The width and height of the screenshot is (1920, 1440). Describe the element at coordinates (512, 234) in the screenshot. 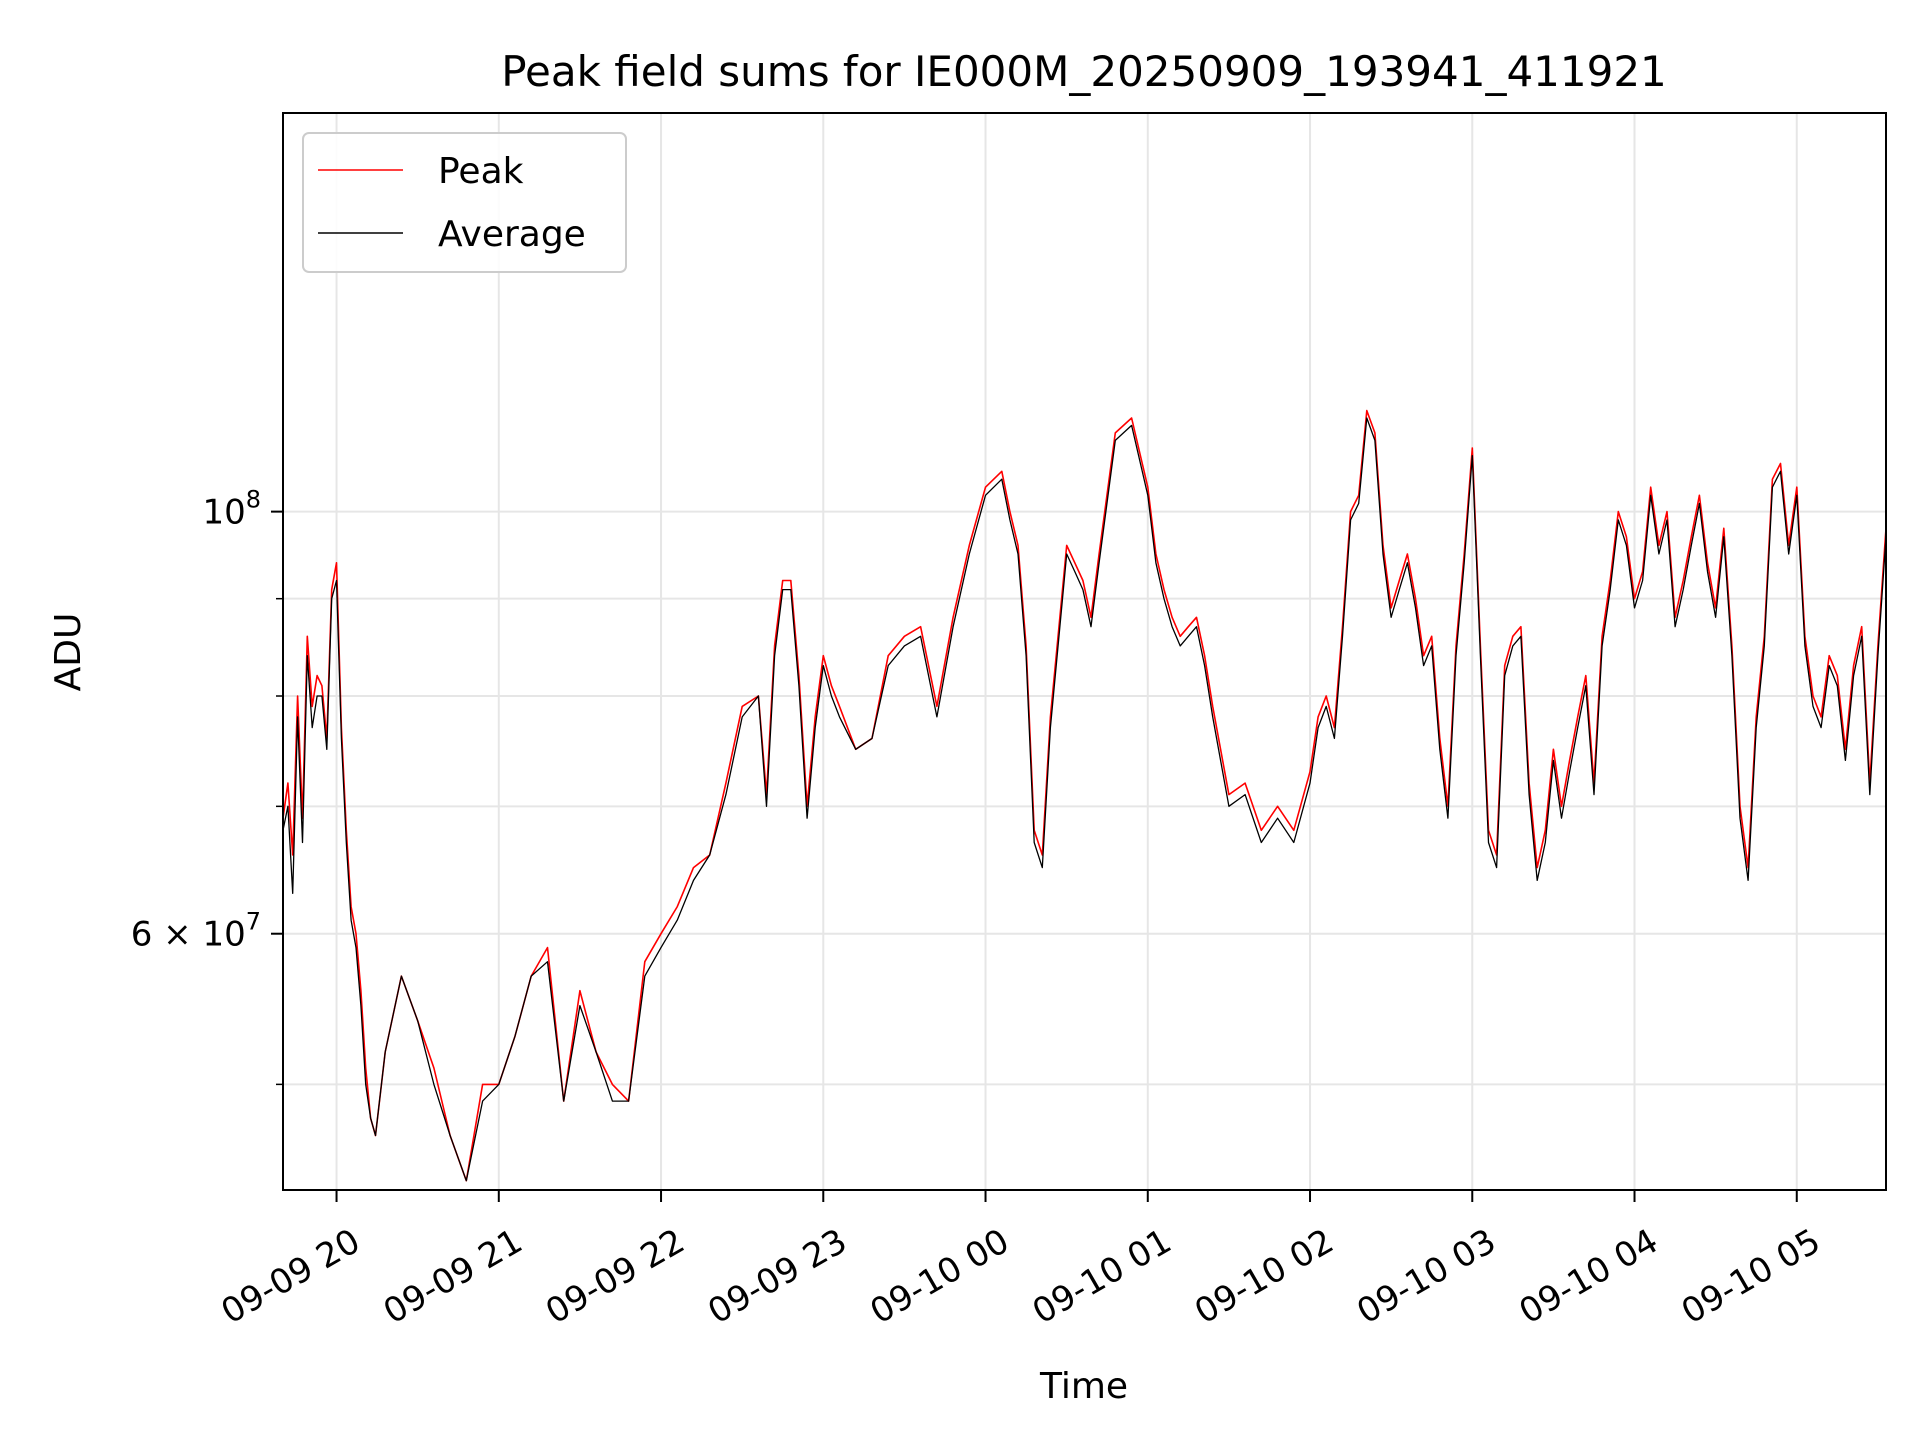

I see `legend-average-label: Average` at that location.